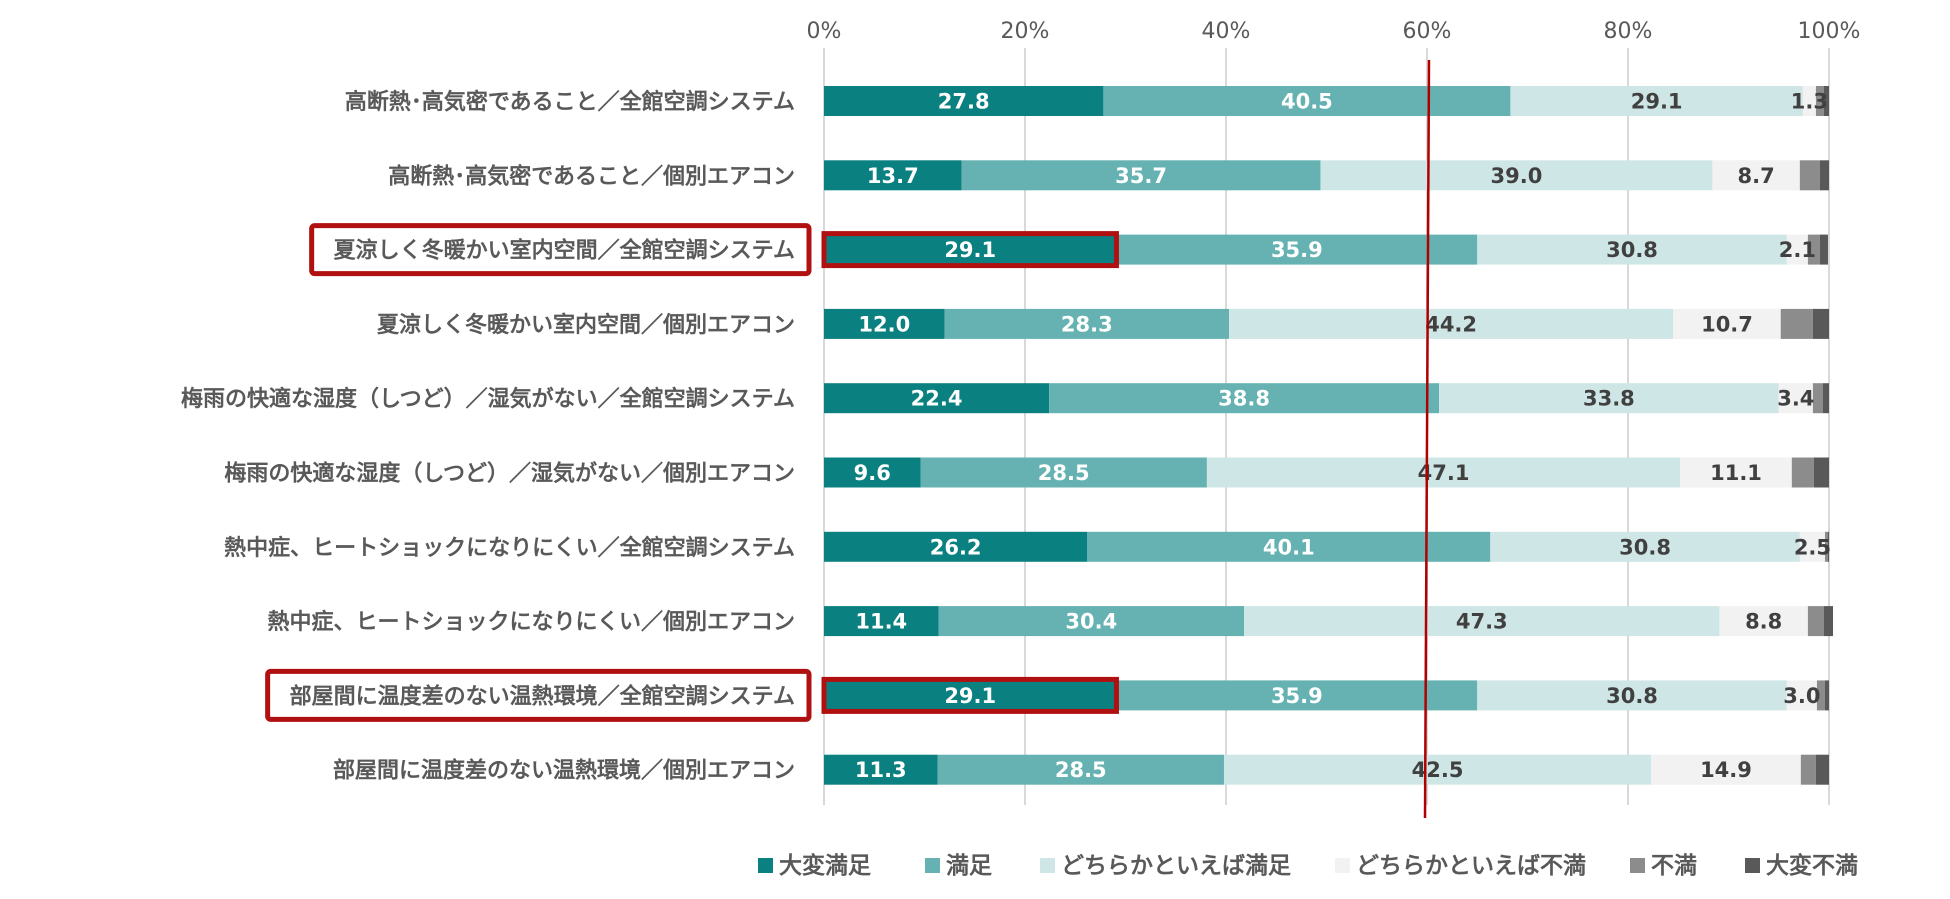 The height and width of the screenshot is (899, 1950). I want to click on category-label: 夏涼しく冬暖かい室内空間／個別エアコン, so click(586, 325).